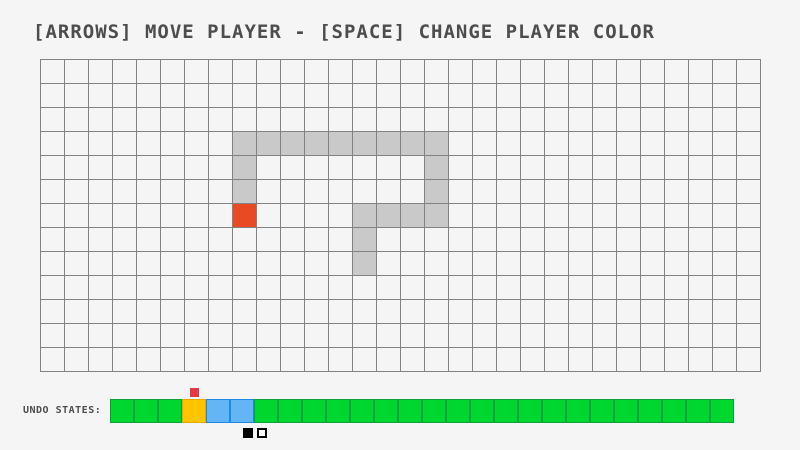 This screenshot has width=800, height=450. I want to click on undo-states-bar, so click(422, 413).